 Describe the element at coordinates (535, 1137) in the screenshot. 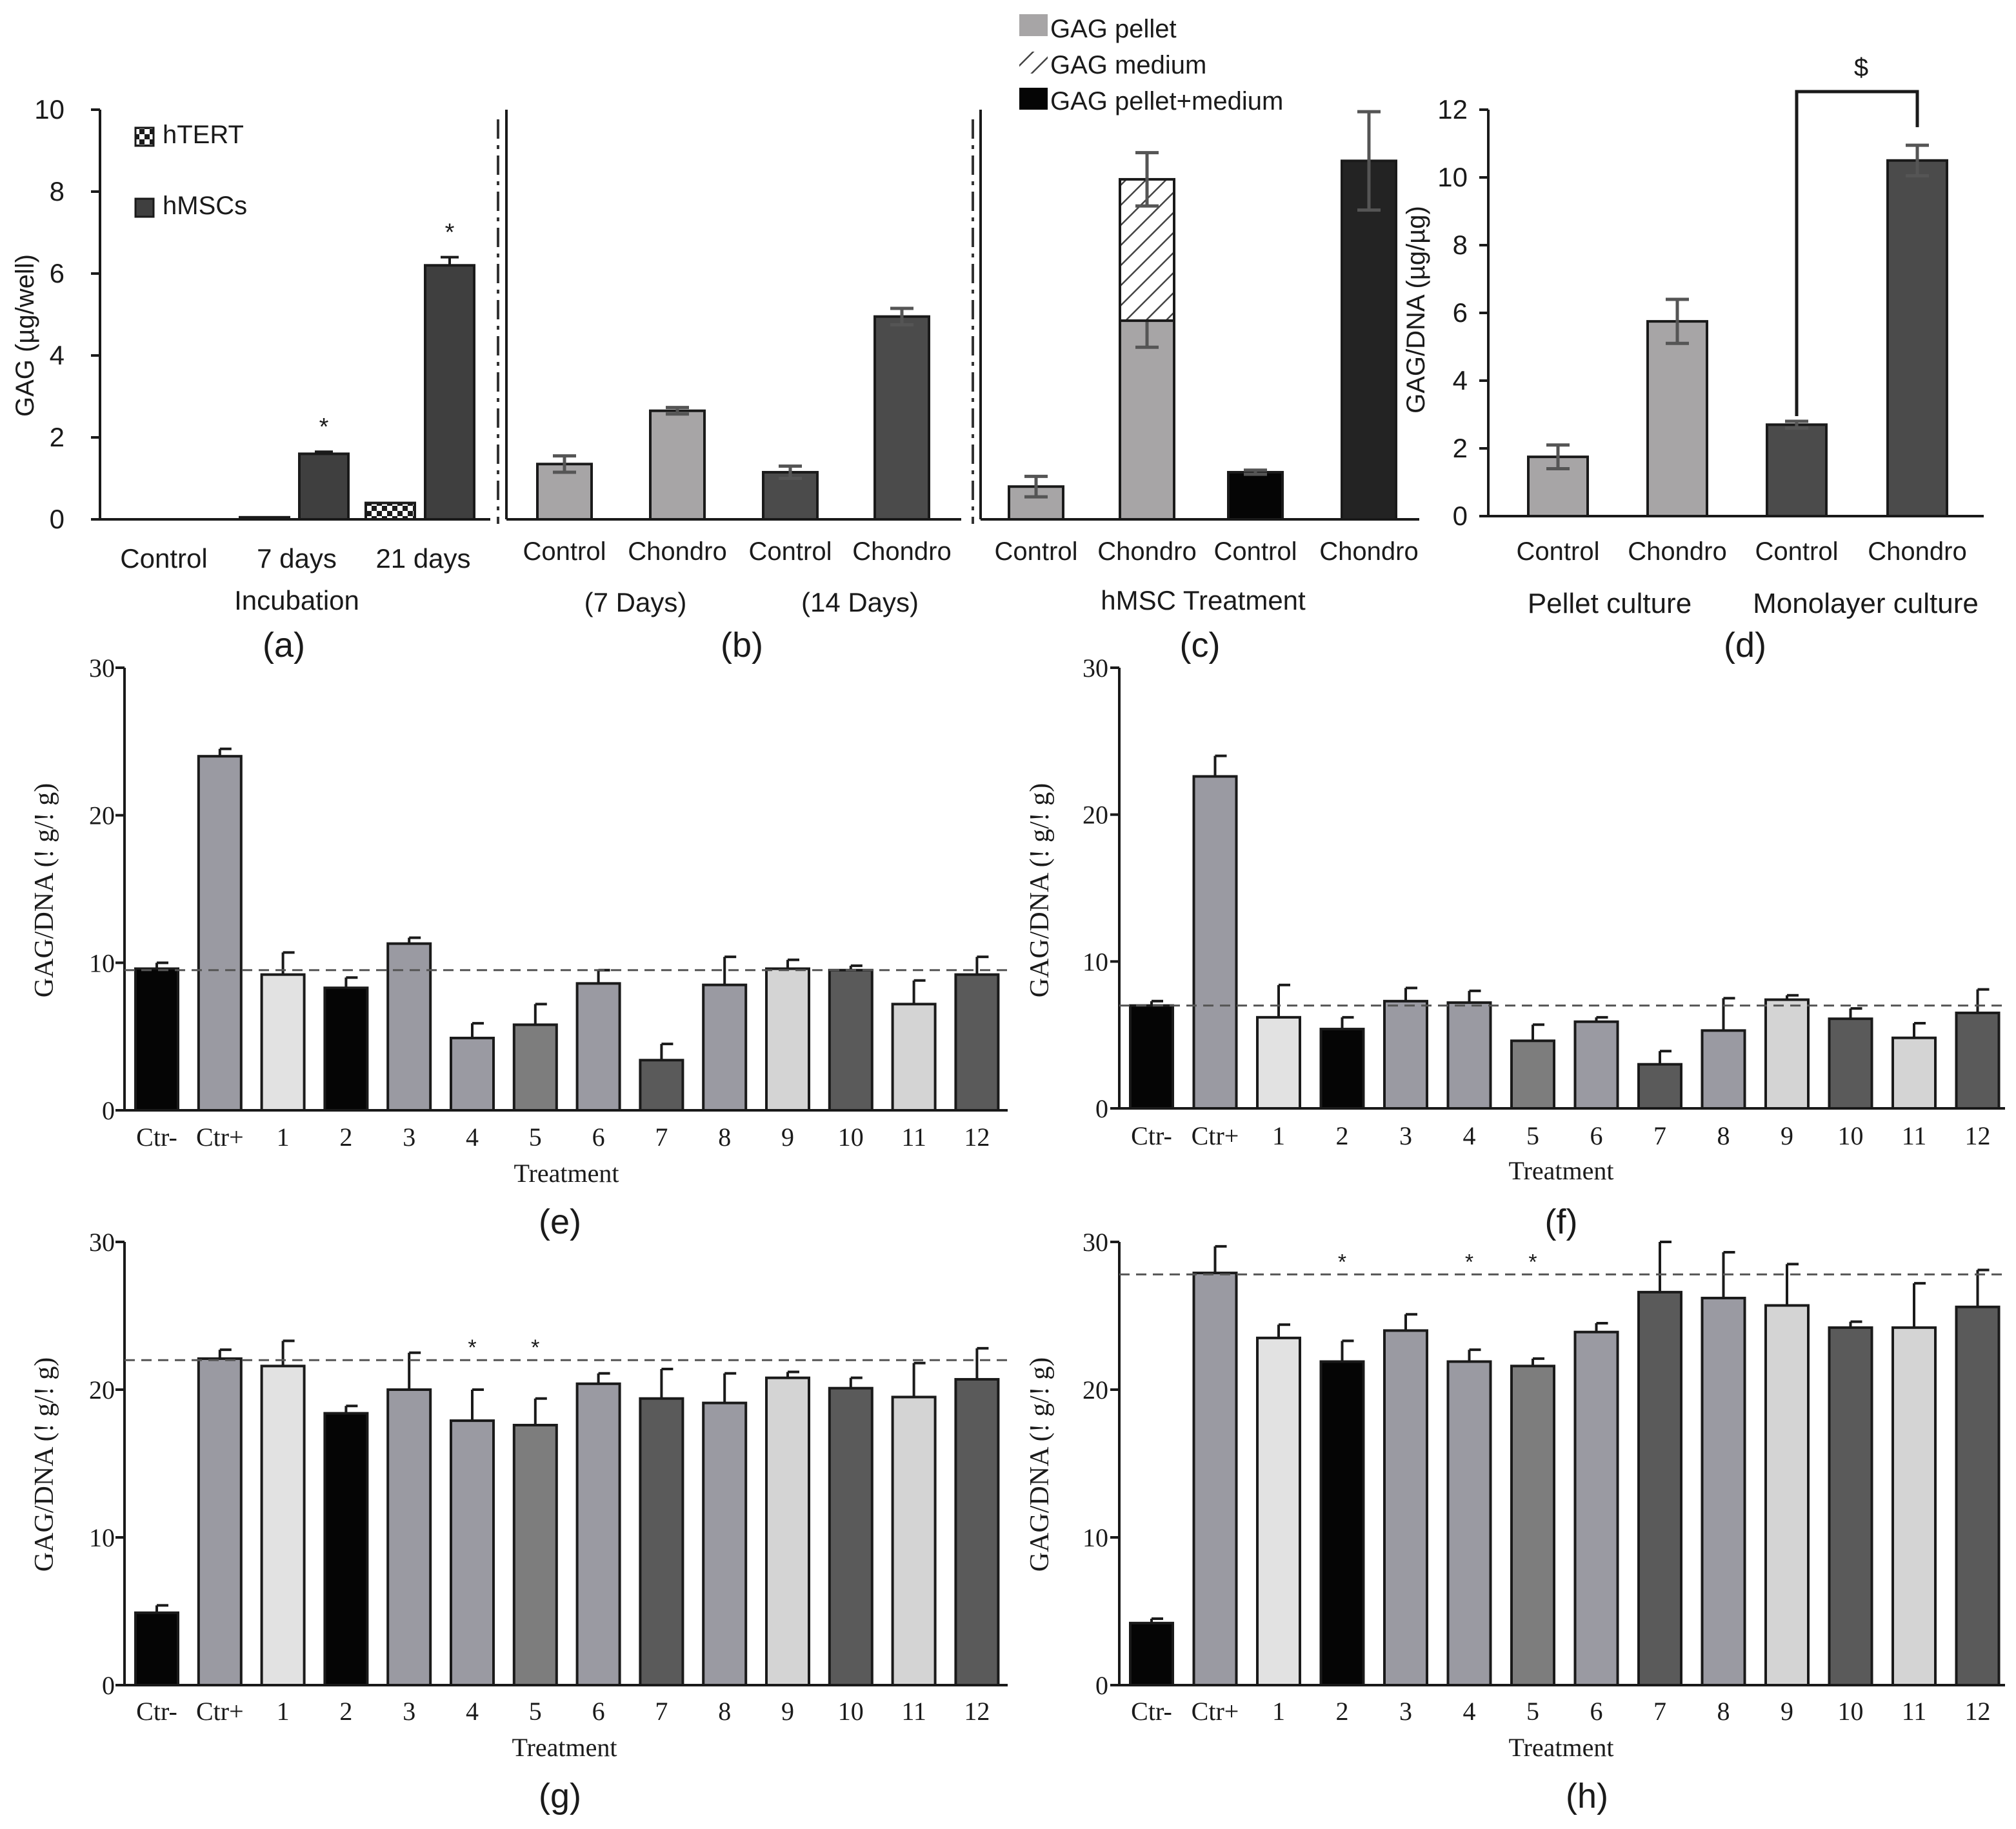

I see `panel-e-xtick-label: 5` at that location.